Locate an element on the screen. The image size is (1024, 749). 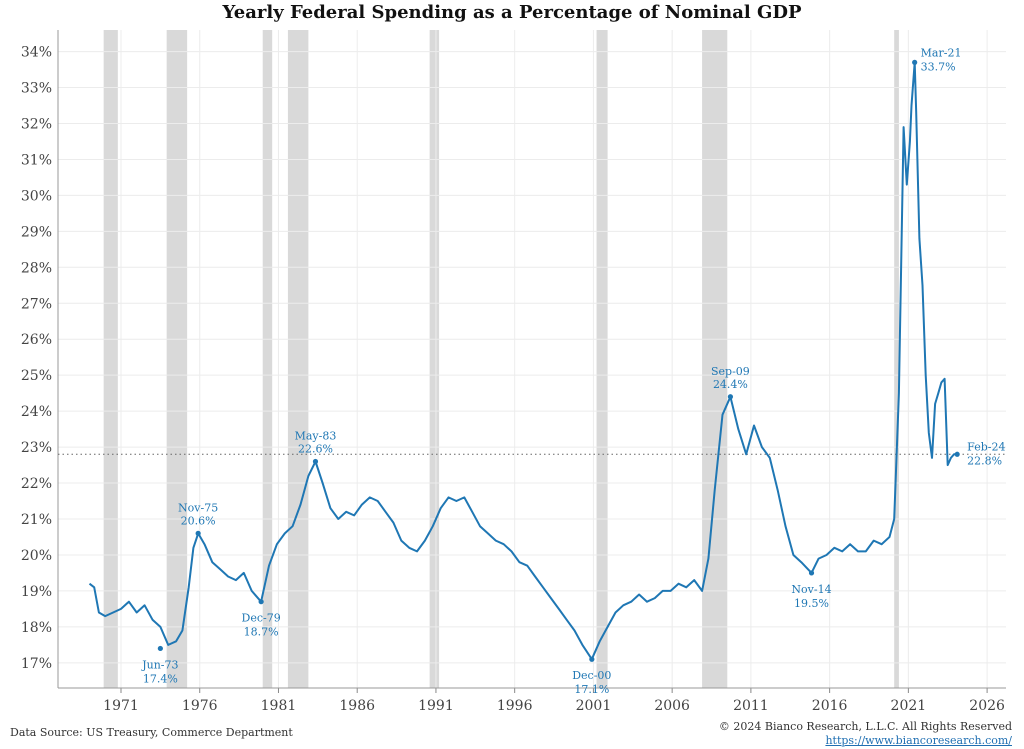
annotation-date: Feb-24 is located at coordinates (986, 446).